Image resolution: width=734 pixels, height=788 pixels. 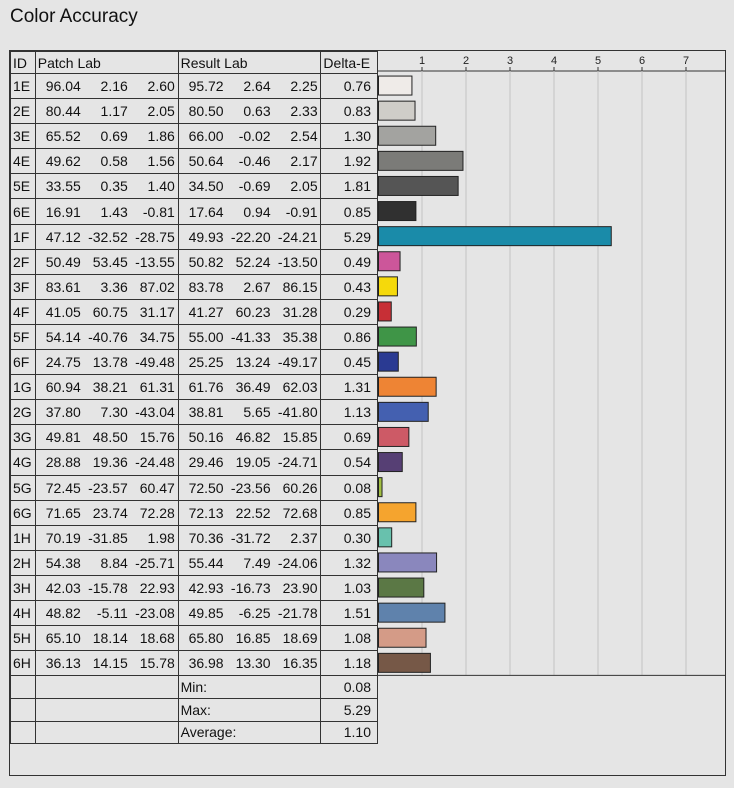 What do you see at coordinates (23, 638) in the screenshot?
I see `row-id: 5H` at bounding box center [23, 638].